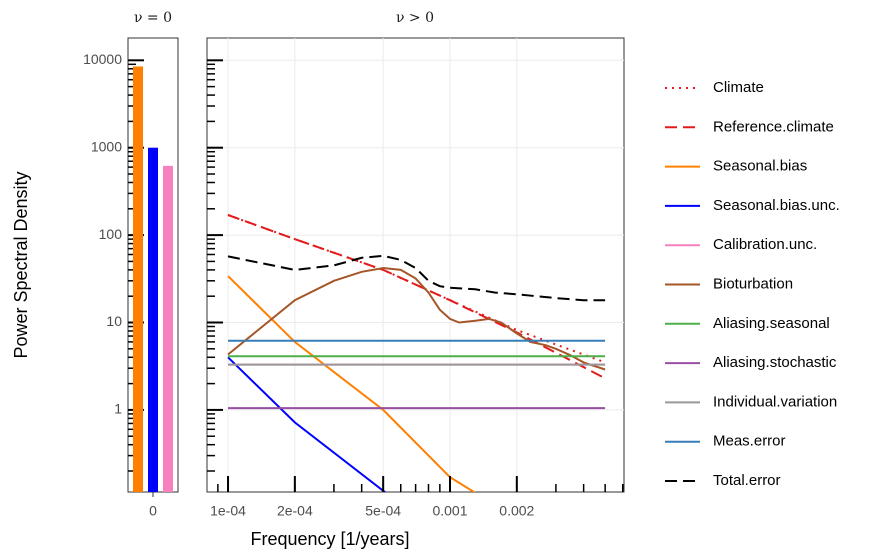  What do you see at coordinates (228, 511) in the screenshot?
I see `x-tick-label: 1e-04` at bounding box center [228, 511].